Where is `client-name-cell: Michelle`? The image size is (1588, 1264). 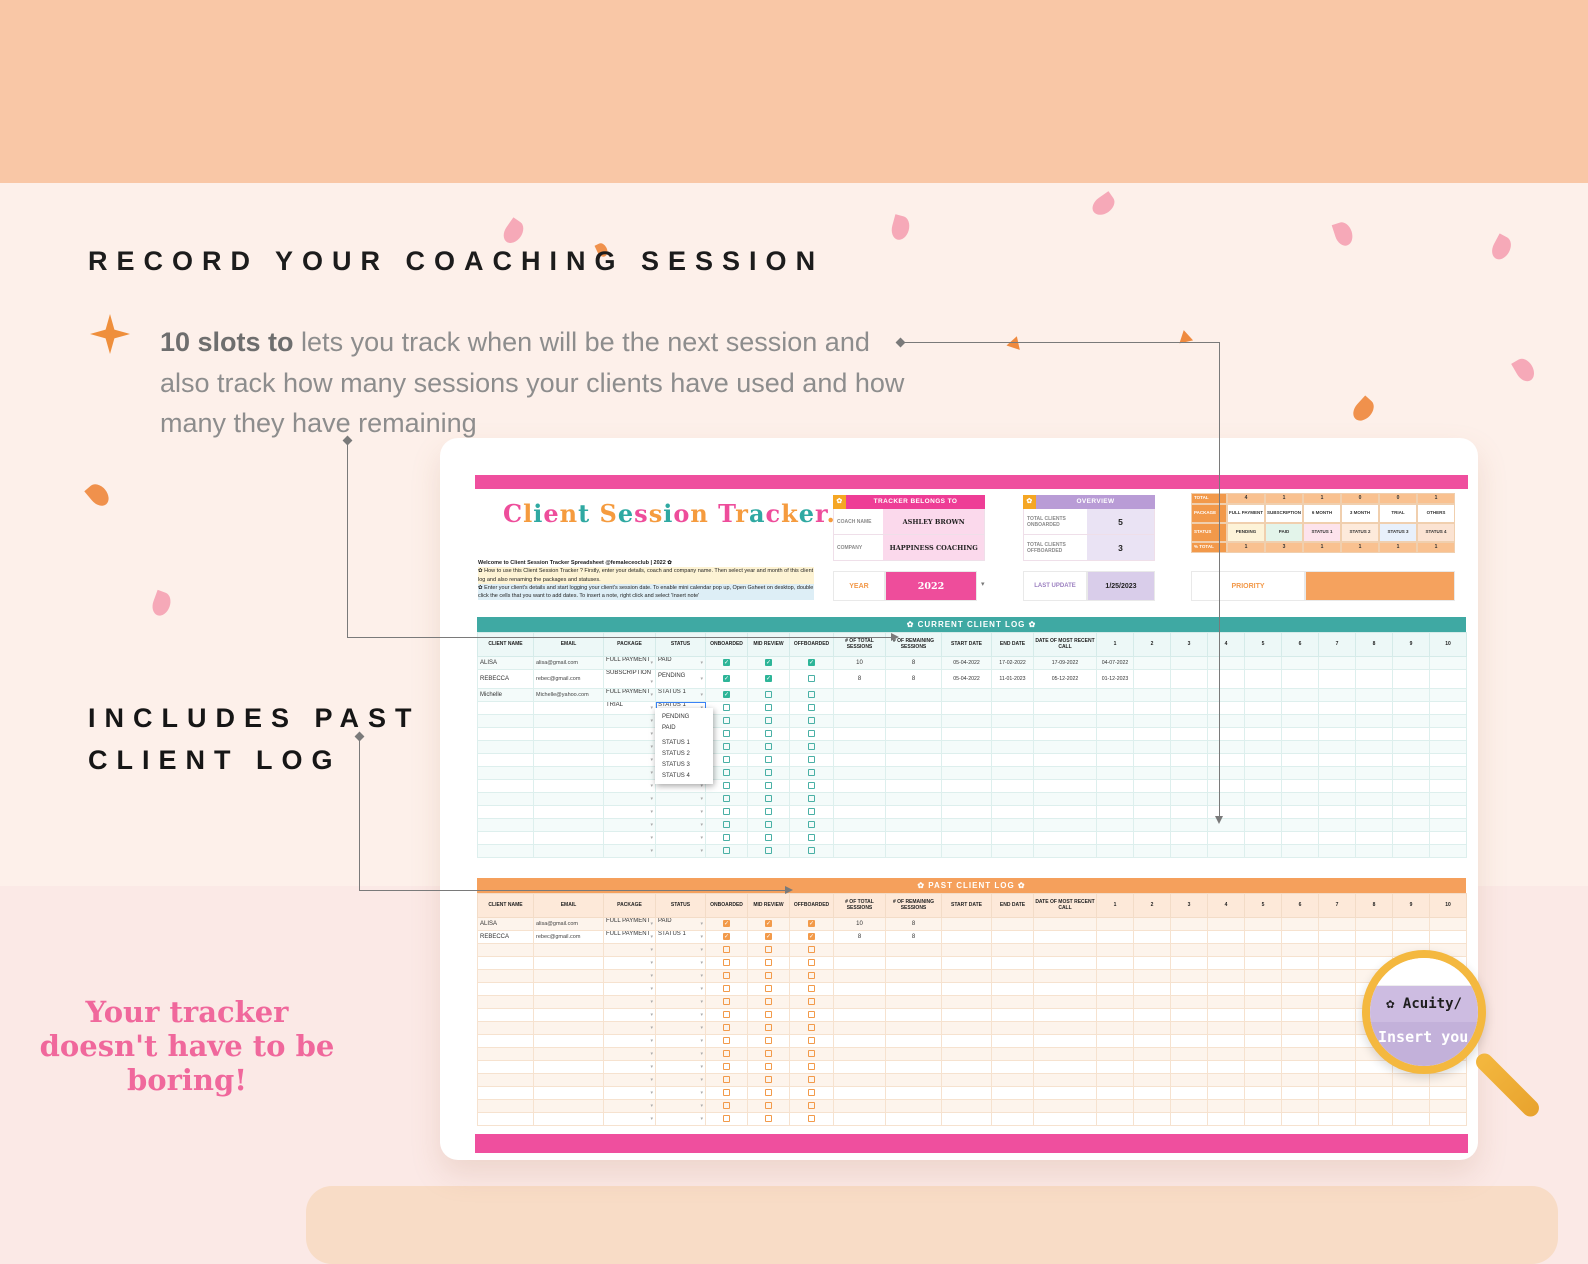
client-name-cell: Michelle is located at coordinates (505, 695).